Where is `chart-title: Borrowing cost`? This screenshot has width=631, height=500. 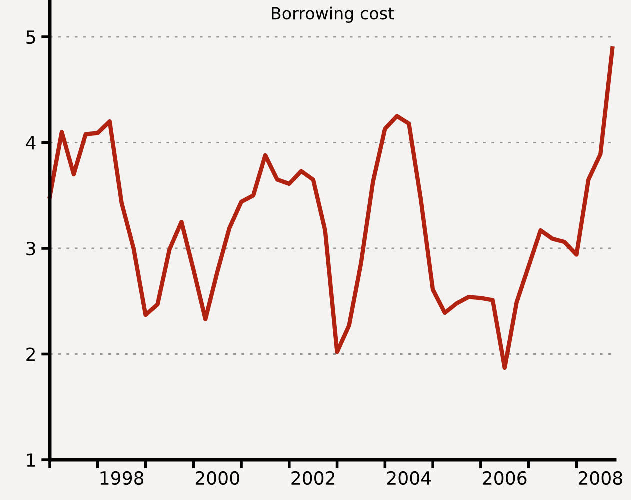
chart-title: Borrowing cost is located at coordinates (333, 15).